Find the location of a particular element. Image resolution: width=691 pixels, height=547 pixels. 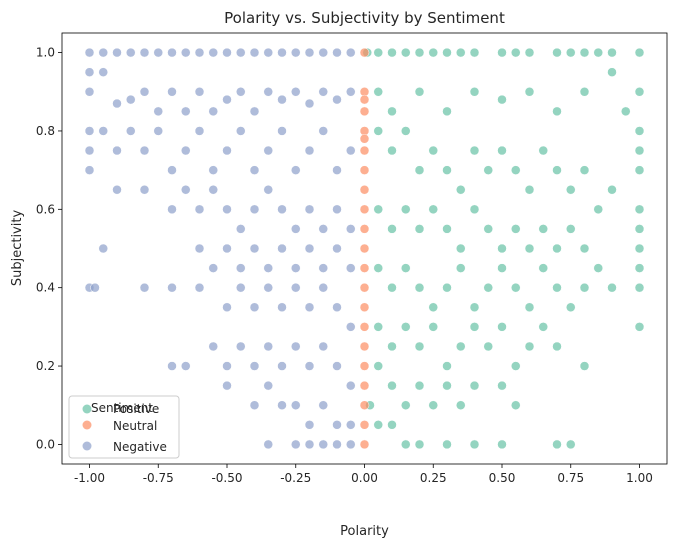

legend-marker-positive is located at coordinates (87, 409).